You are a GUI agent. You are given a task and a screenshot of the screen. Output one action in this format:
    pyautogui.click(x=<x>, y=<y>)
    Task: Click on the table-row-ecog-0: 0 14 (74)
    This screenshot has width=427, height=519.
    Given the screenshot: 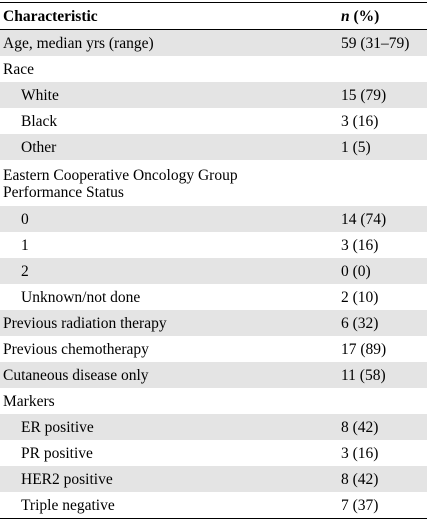 What is the action you would take?
    pyautogui.click(x=213, y=219)
    